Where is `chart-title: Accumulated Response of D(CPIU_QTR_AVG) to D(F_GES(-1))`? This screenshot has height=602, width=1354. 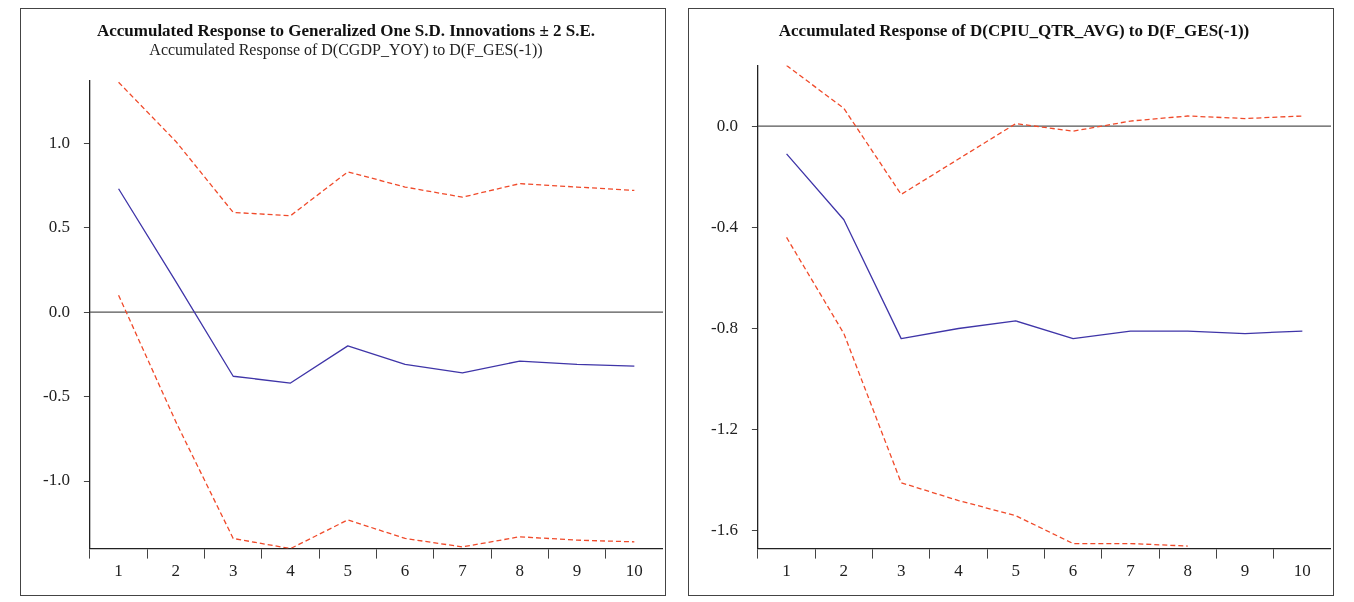 chart-title: Accumulated Response of D(CPIU_QTR_AVG) to D(F_GES(-1)) is located at coordinates (1014, 30).